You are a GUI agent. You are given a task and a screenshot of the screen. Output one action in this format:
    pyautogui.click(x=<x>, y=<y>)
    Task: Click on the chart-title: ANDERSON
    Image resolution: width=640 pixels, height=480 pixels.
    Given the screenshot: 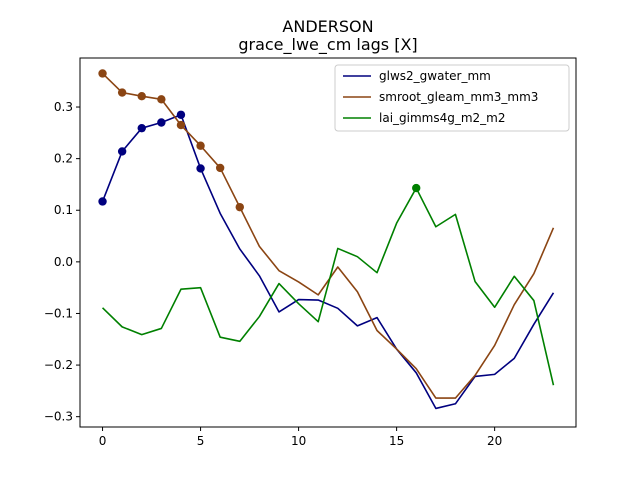 What is the action you would take?
    pyautogui.click(x=327, y=26)
    